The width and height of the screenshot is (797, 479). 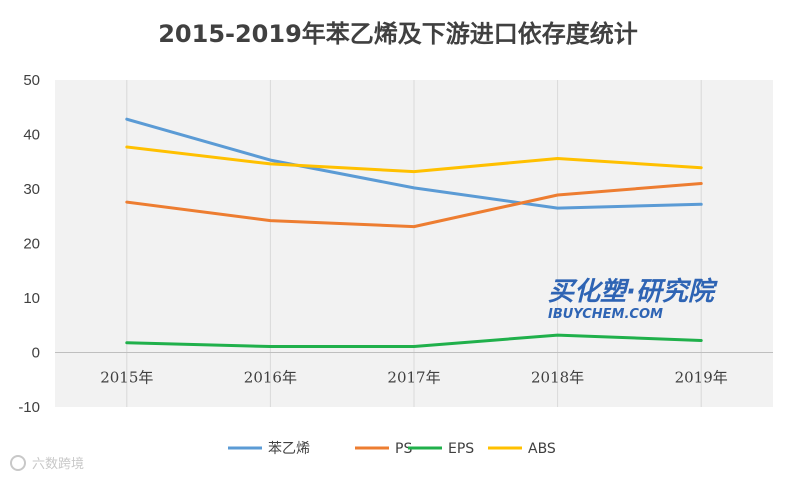 I want to click on legend-label-2: PS, so click(x=403, y=449).